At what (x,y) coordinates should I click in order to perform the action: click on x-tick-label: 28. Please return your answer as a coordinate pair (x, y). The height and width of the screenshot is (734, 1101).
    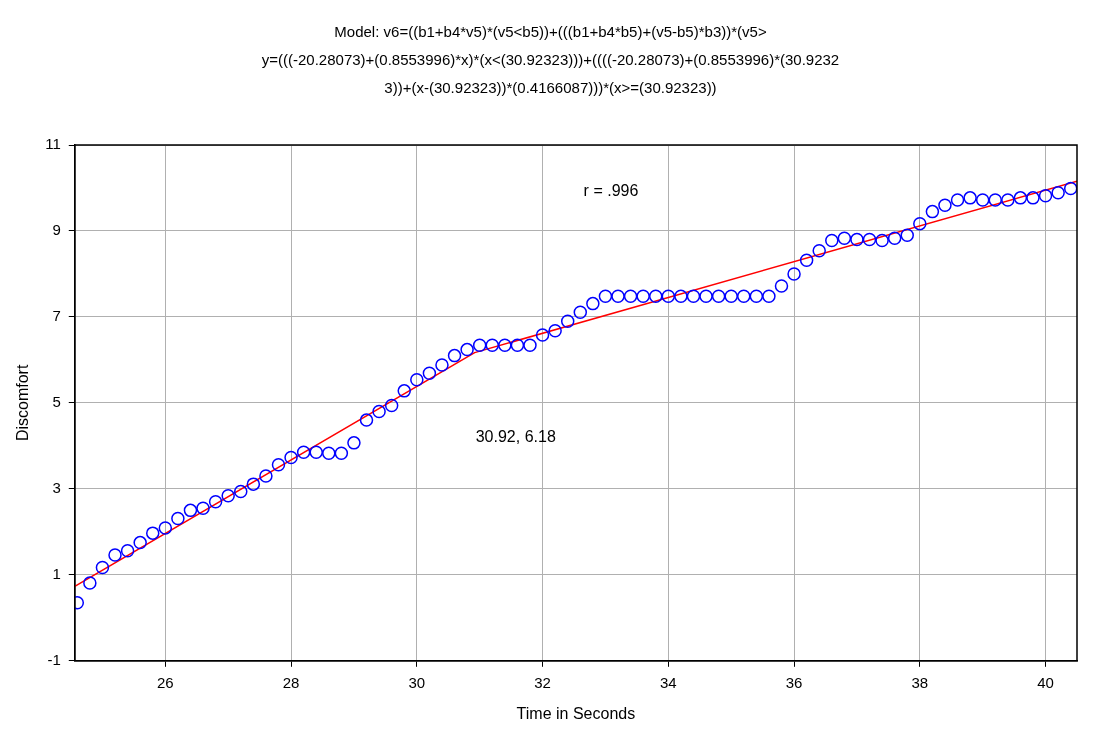
    Looking at the image, I should click on (291, 682).